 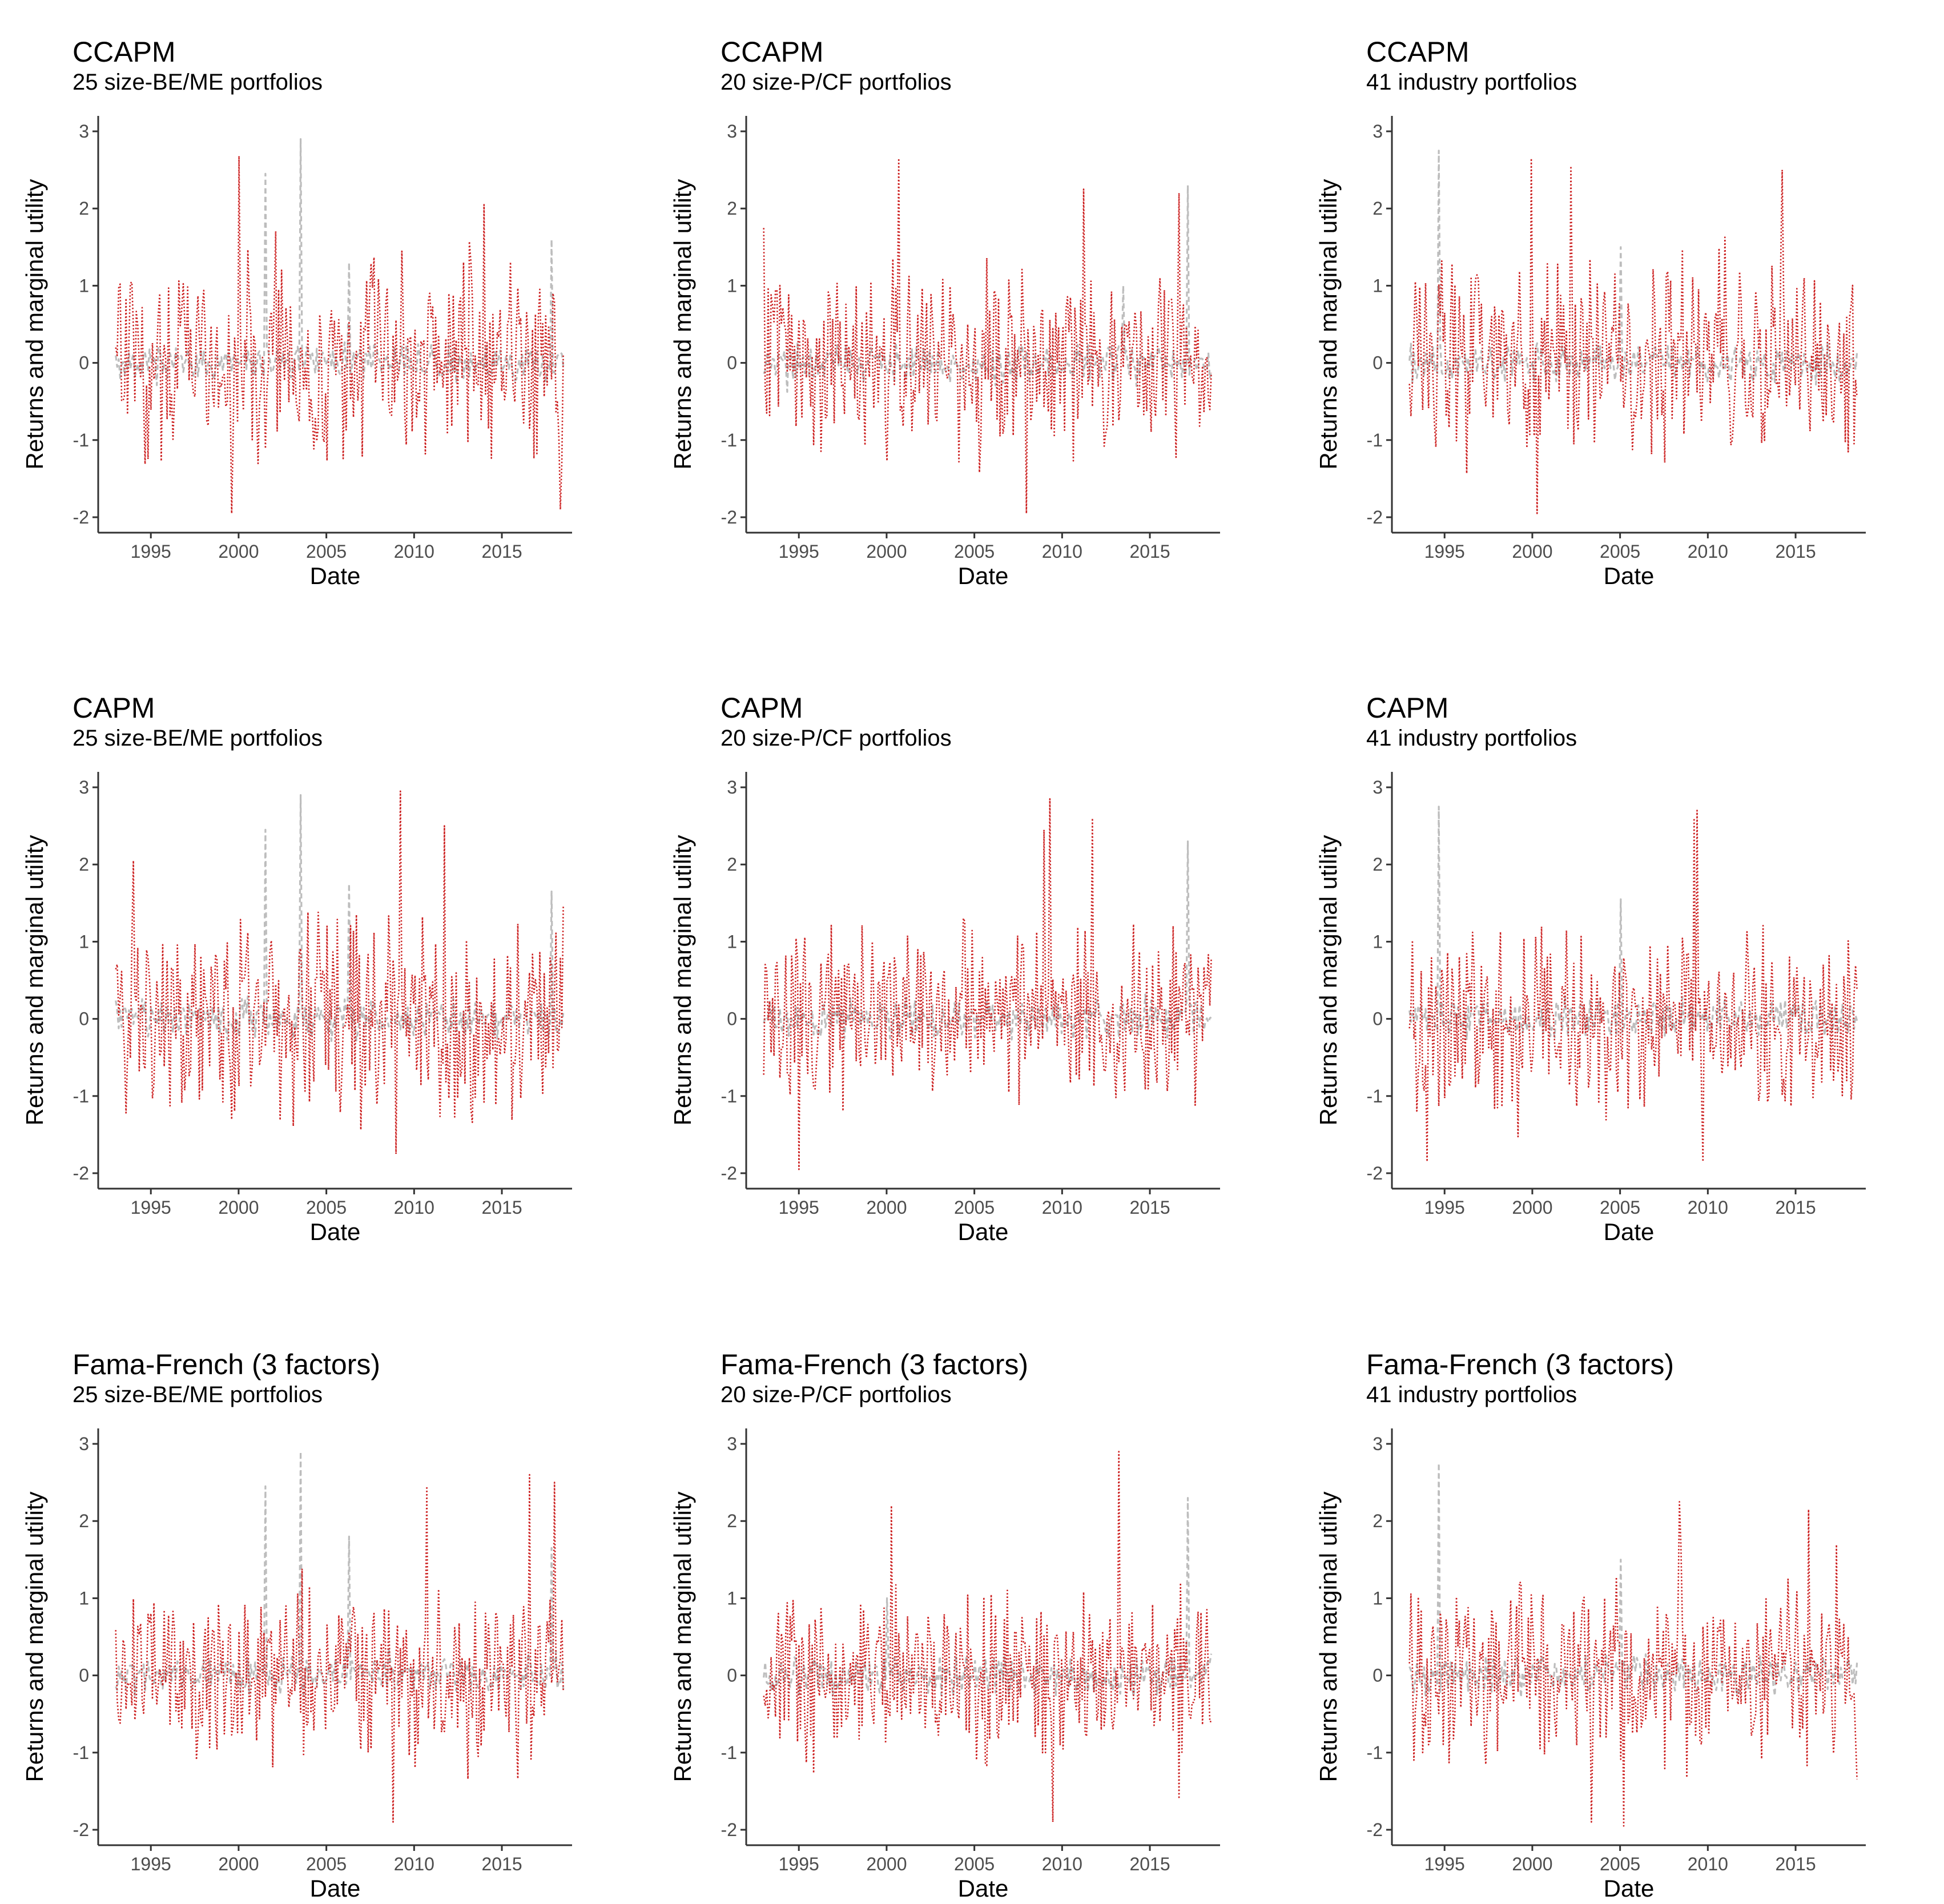 I want to click on chart-title: Fama-French (3 factors), so click(x=226, y=1365).